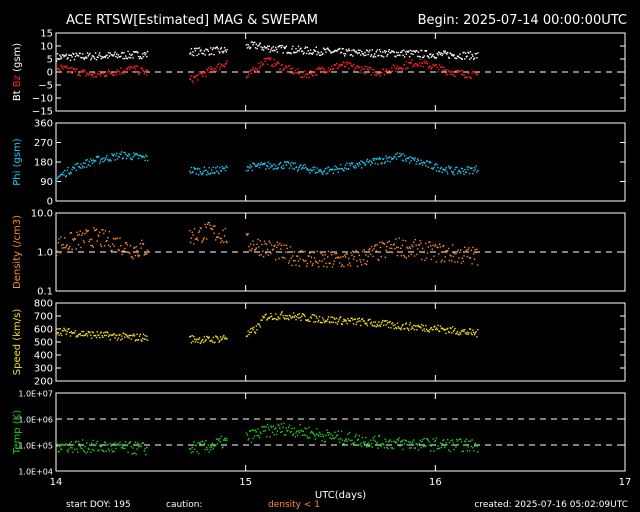 The height and width of the screenshot is (512, 640). Describe the element at coordinates (43, 317) in the screenshot. I see `speed-ytick-label: 700` at that location.